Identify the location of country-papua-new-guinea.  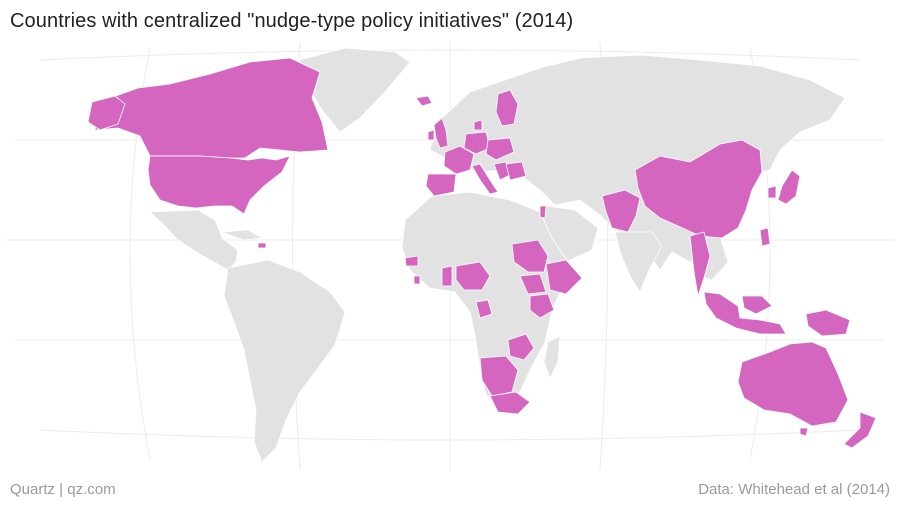
(828, 323).